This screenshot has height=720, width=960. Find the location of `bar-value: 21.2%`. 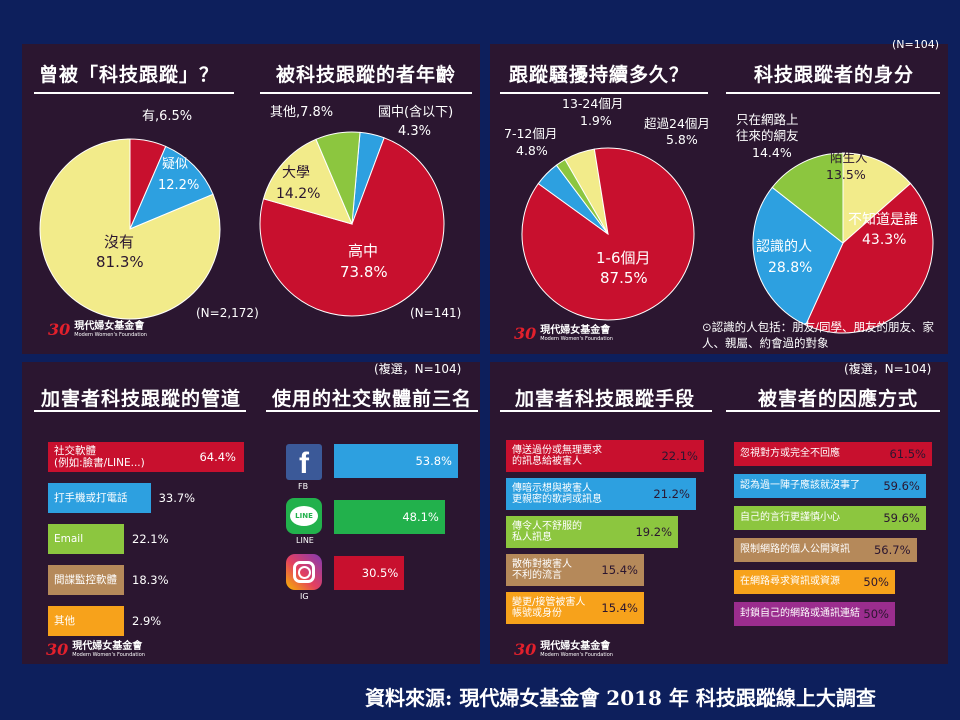

bar-value: 21.2% is located at coordinates (671, 494).